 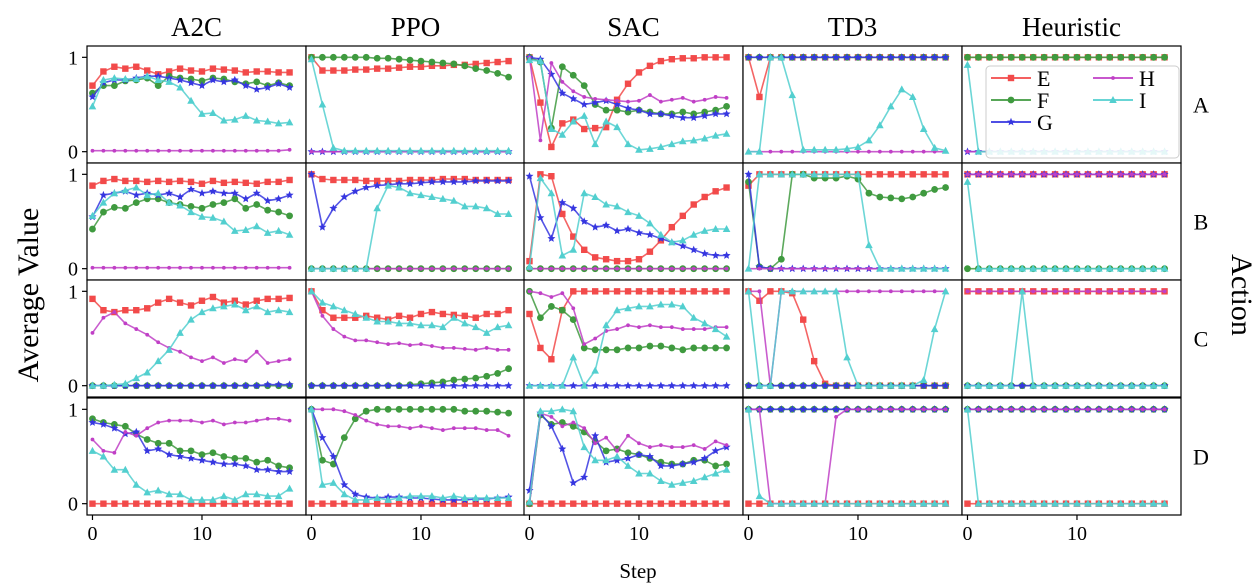 I want to click on legend-entry-E: E, so click(x=1020, y=78).